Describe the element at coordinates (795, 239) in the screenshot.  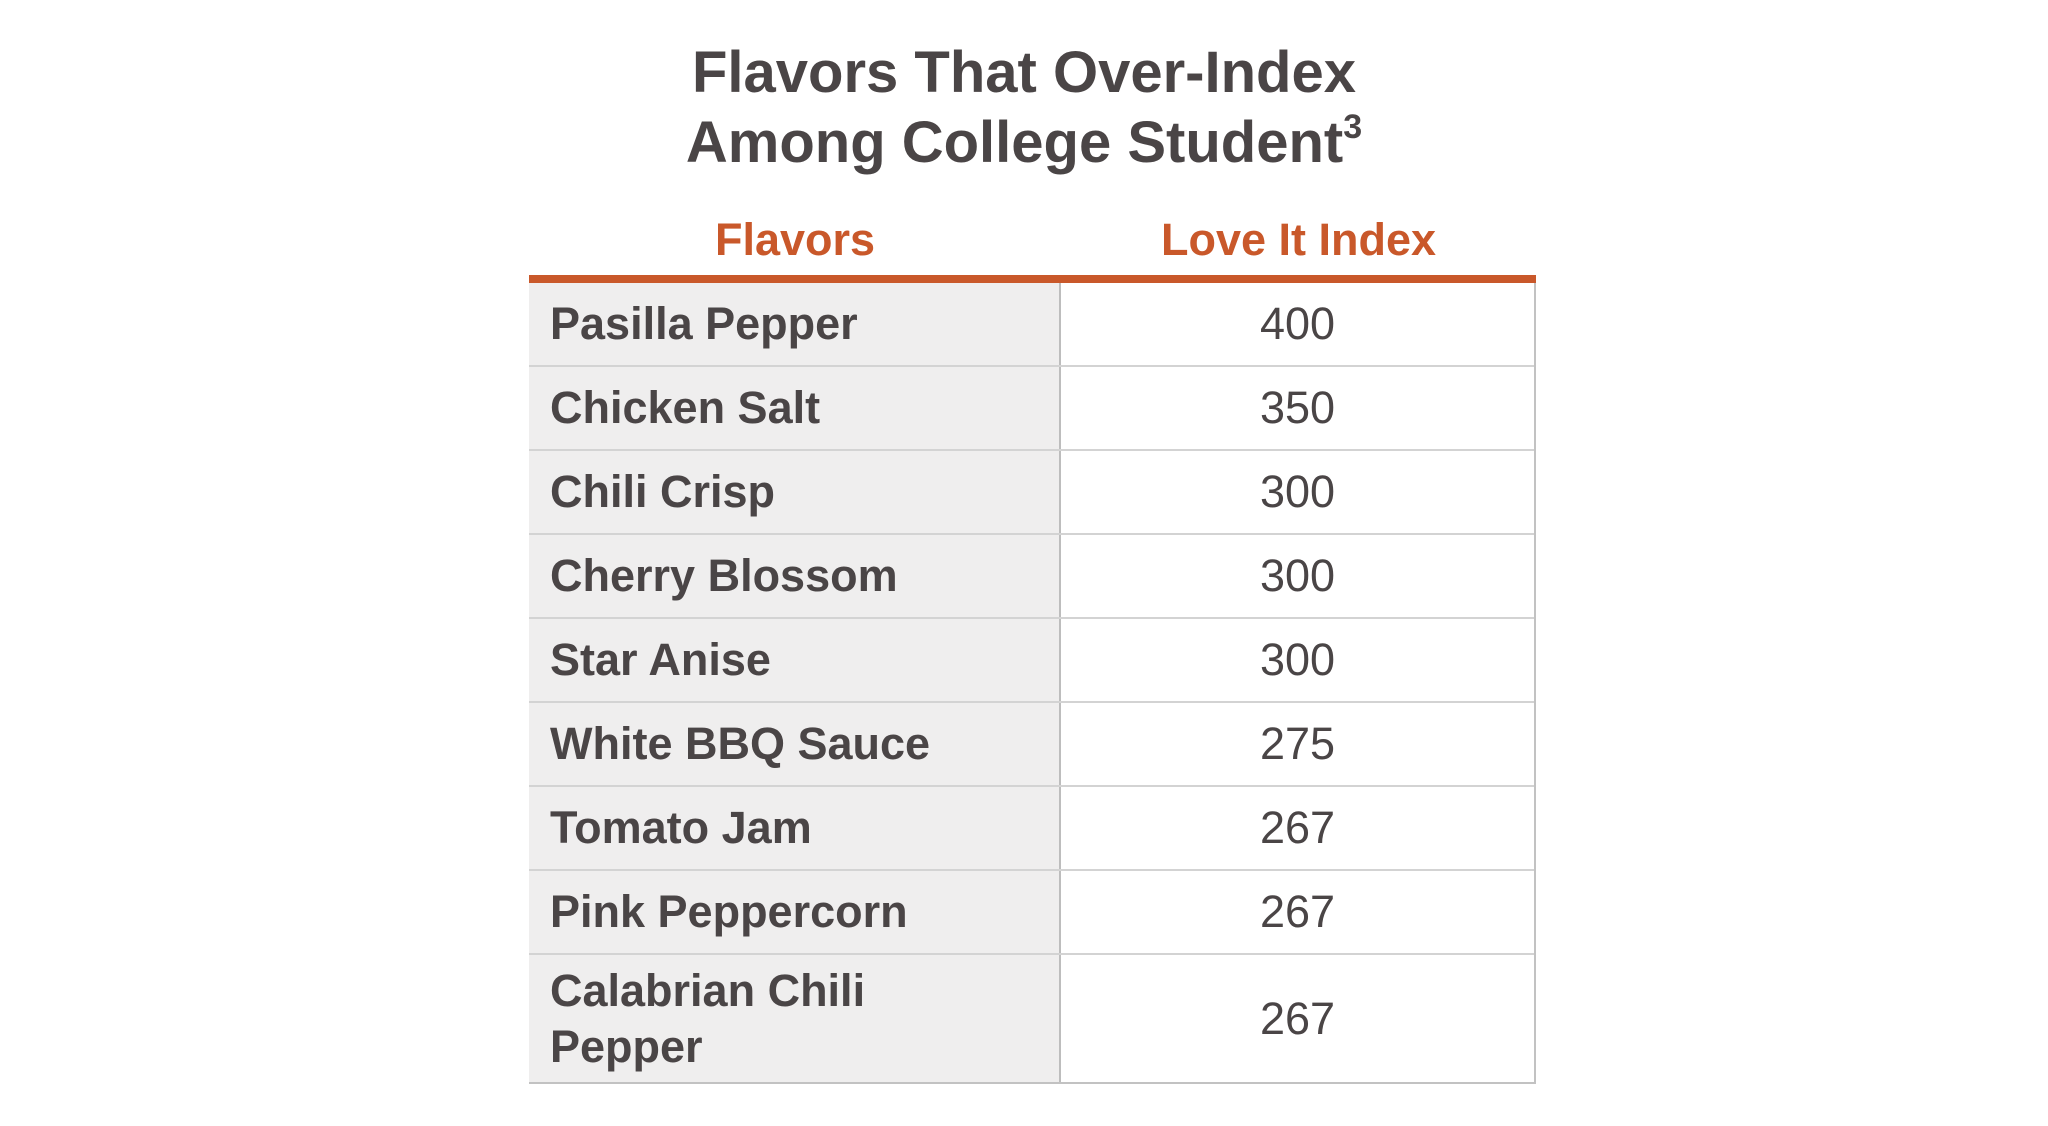
I see `column-header-flavors: Flavors` at that location.